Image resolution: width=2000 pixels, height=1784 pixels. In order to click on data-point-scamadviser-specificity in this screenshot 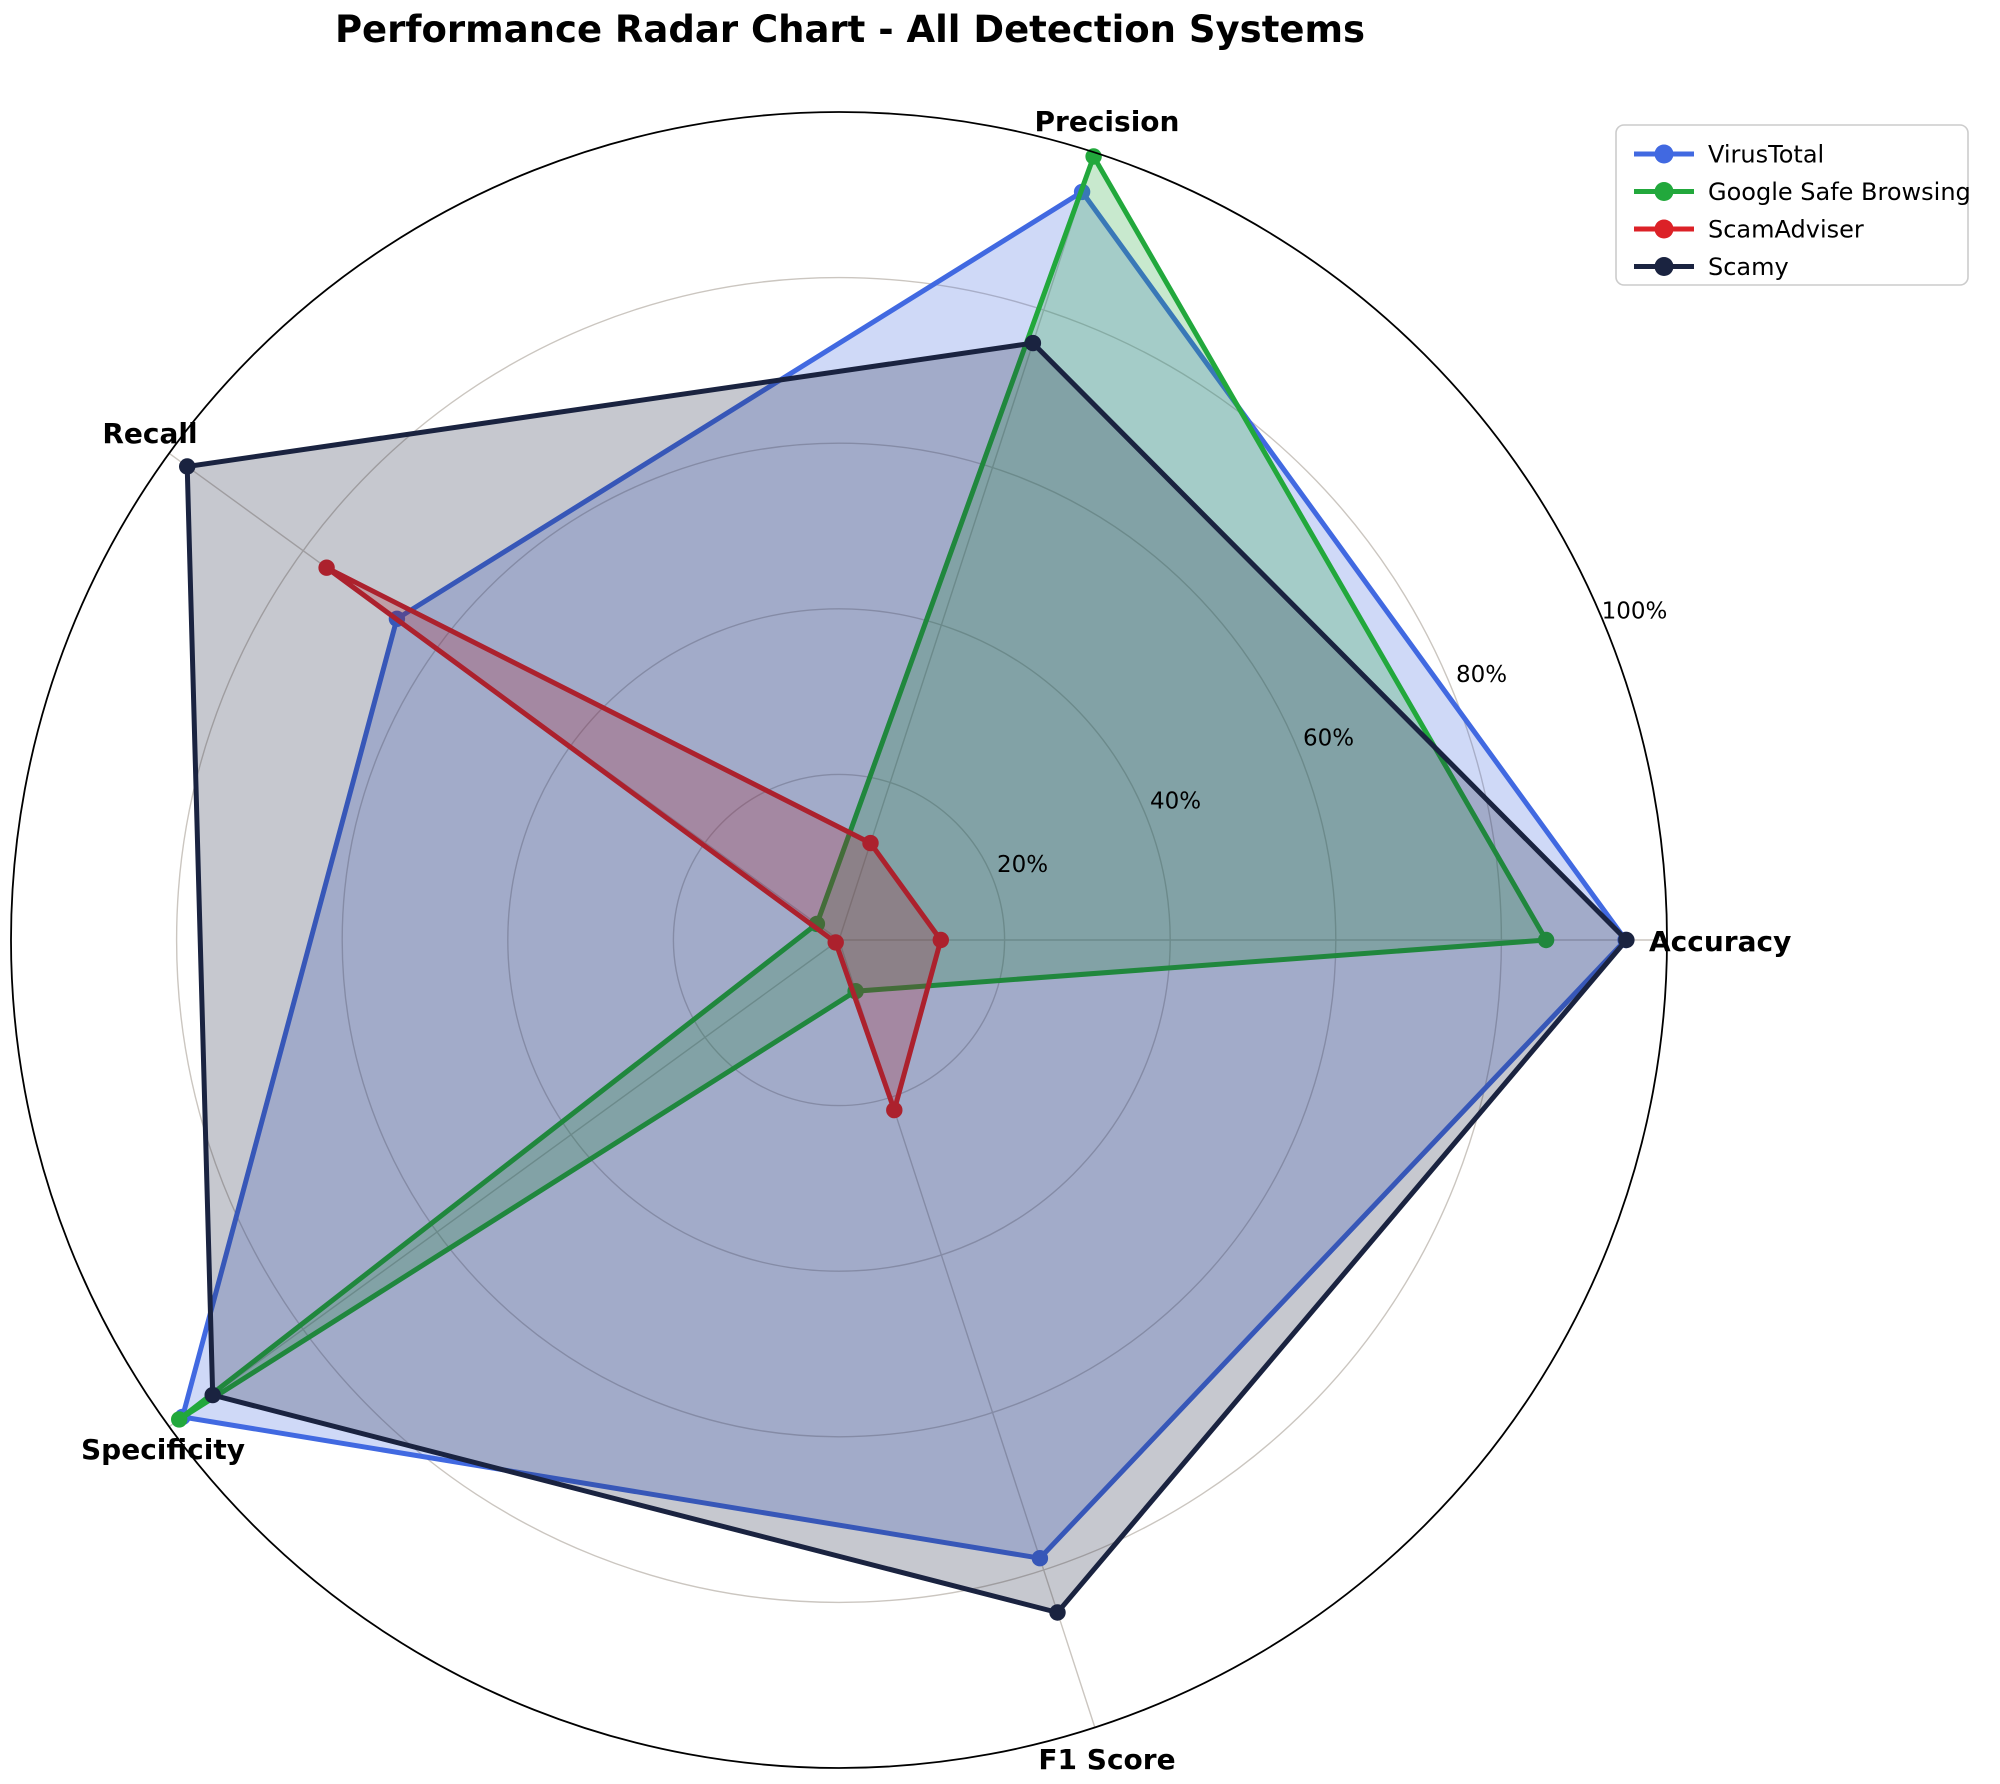, I will do `click(835, 942)`.